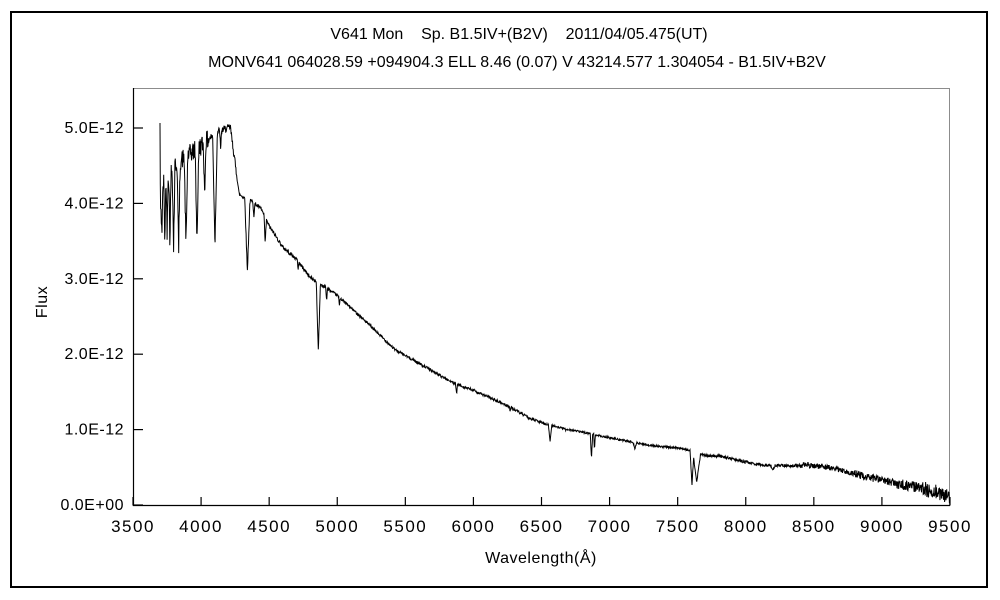 This screenshot has width=1000, height=600. I want to click on x-tick-label: 8500, so click(814, 526).